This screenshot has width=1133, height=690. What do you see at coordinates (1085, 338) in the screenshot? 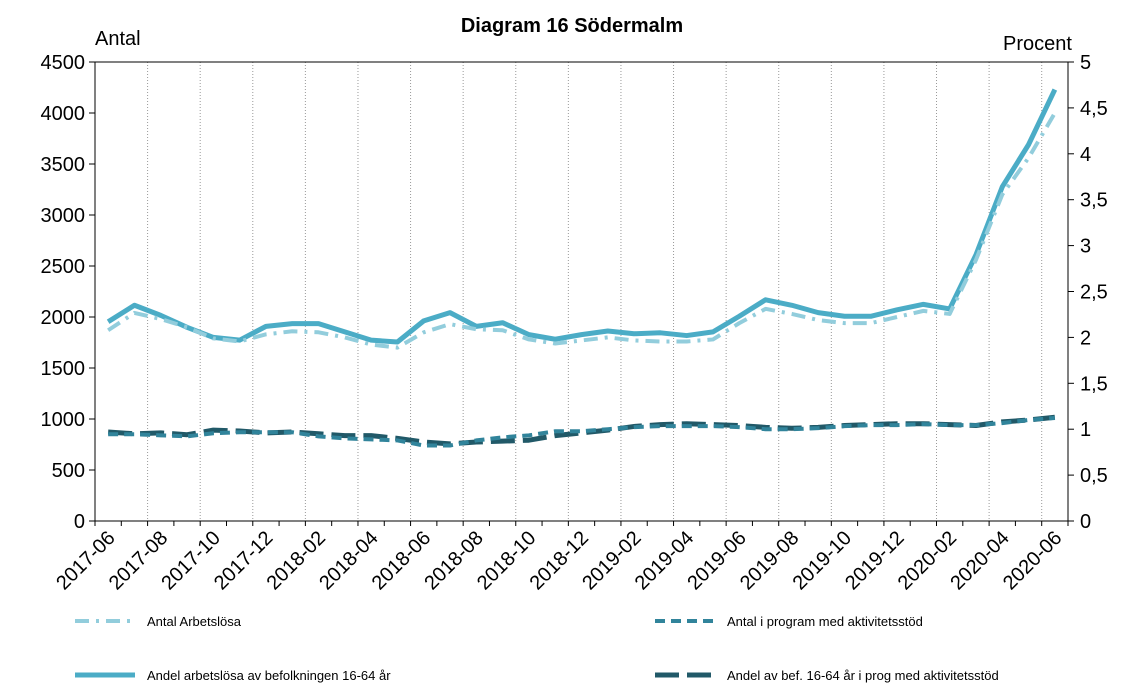
I see `y2-tick-label: 2` at bounding box center [1085, 338].